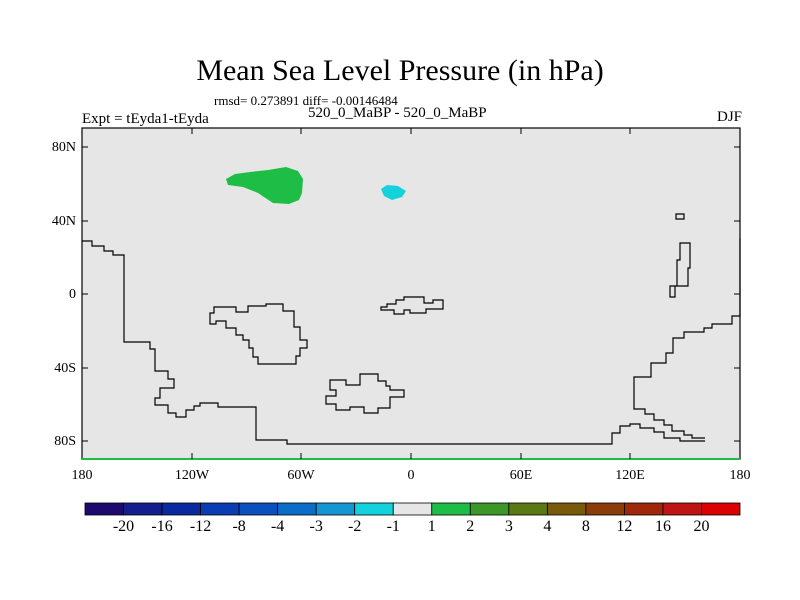  What do you see at coordinates (662, 526) in the screenshot?
I see `colorbar-label: 16` at bounding box center [662, 526].